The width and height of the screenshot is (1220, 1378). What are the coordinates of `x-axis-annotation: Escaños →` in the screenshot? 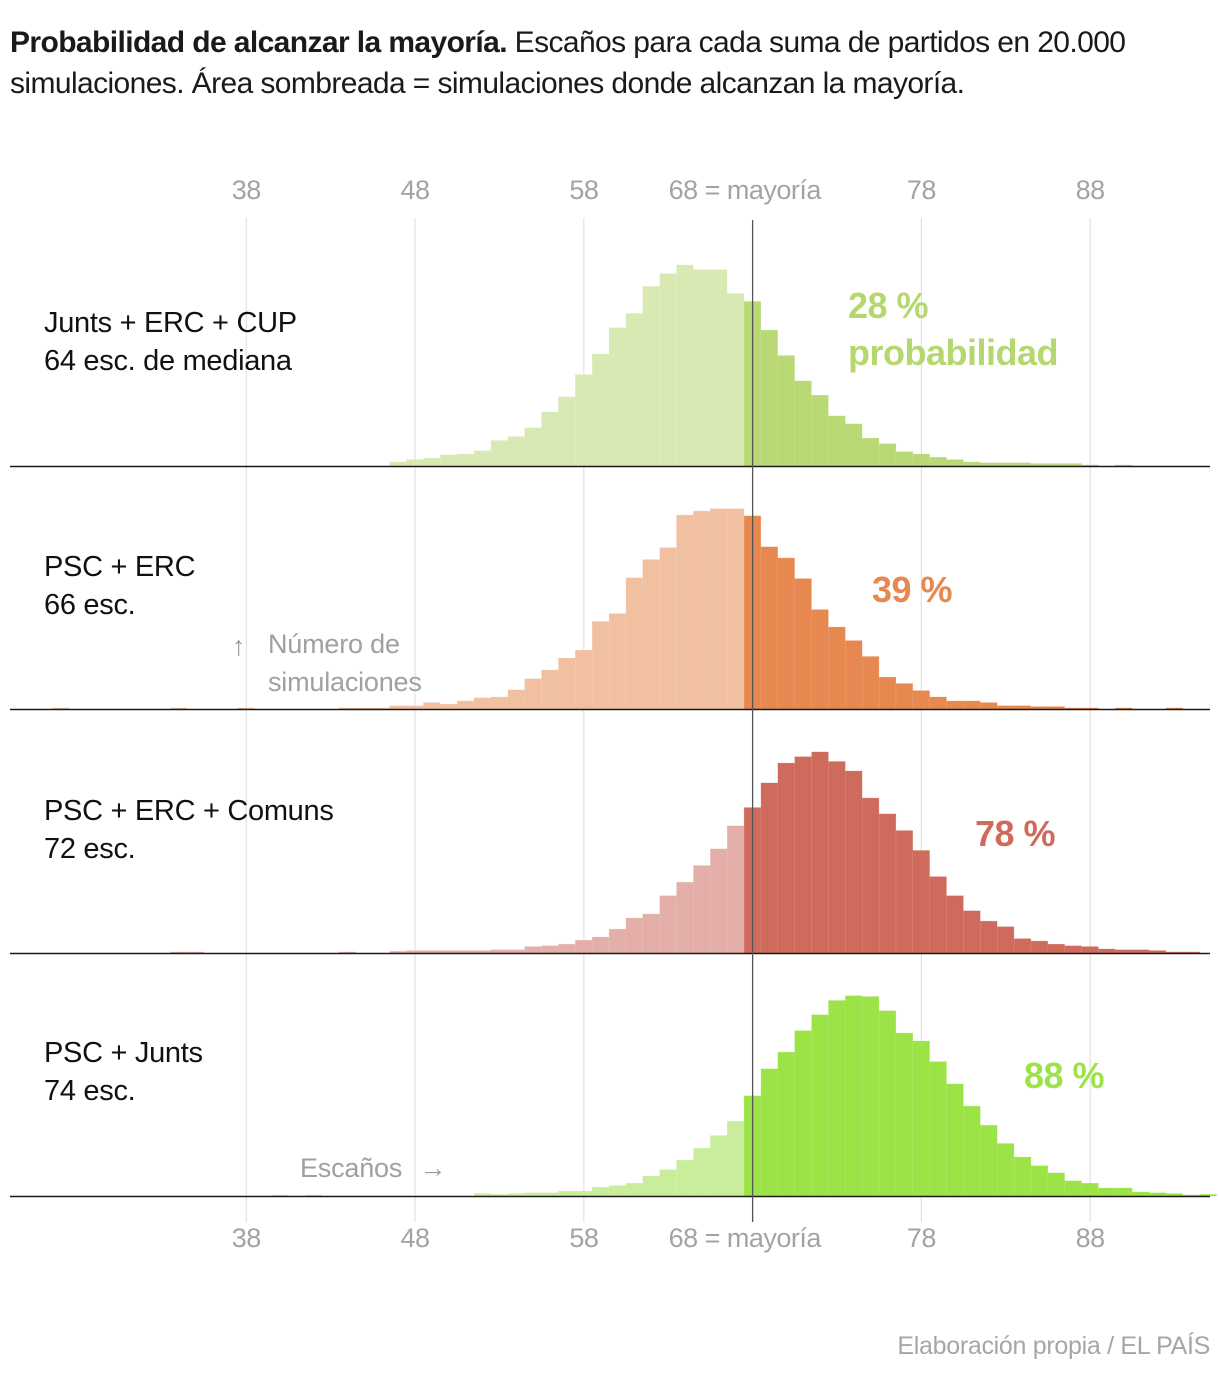 It's located at (373, 1168).